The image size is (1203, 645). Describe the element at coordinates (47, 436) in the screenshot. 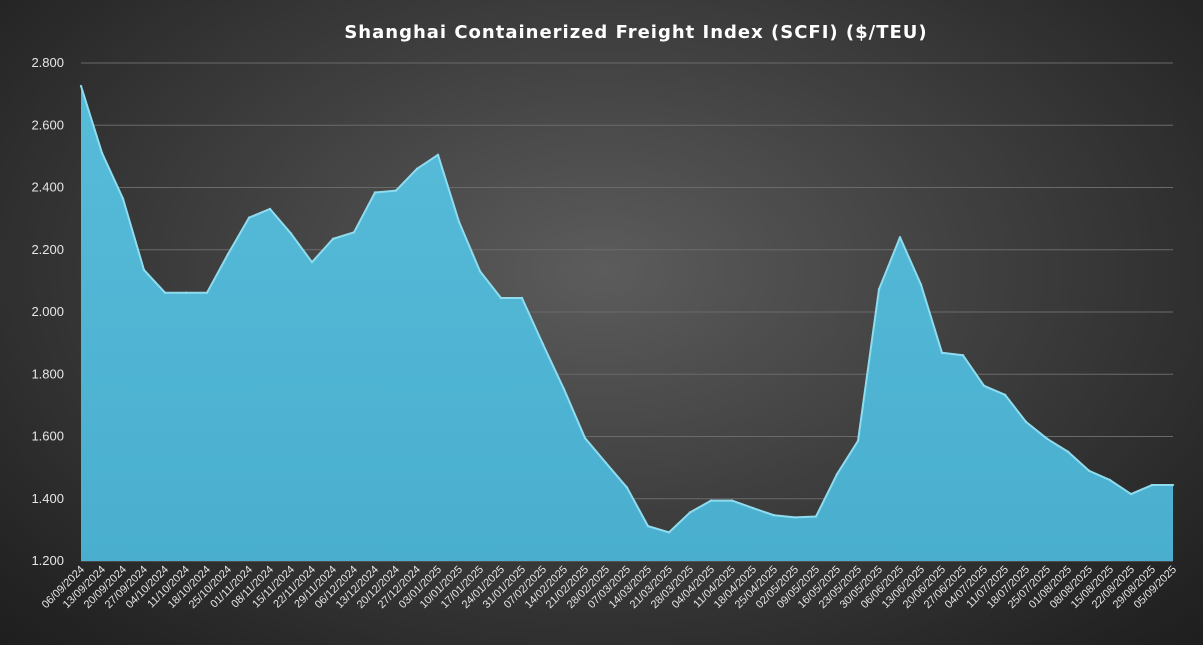

I see `y-tick-label: 1.600` at that location.